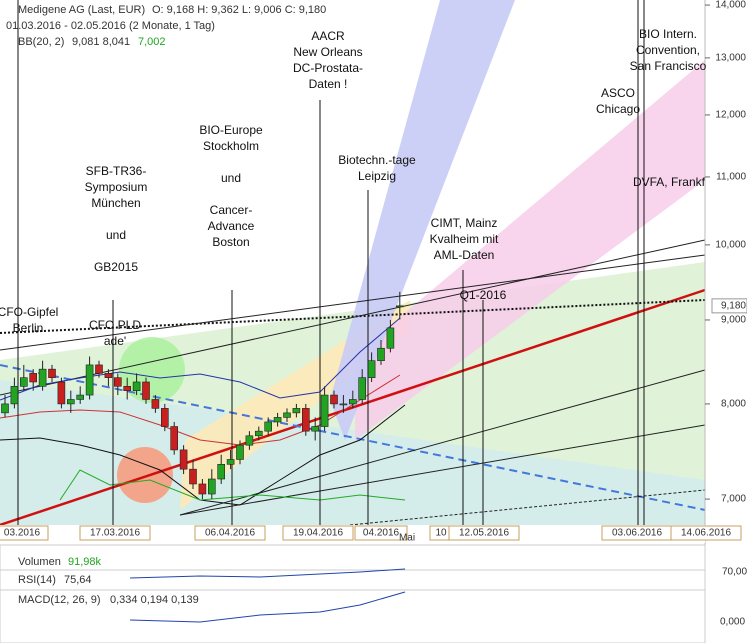 The height and width of the screenshot is (643, 747). What do you see at coordinates (145, 475) in the screenshot?
I see `red-circle` at bounding box center [145, 475].